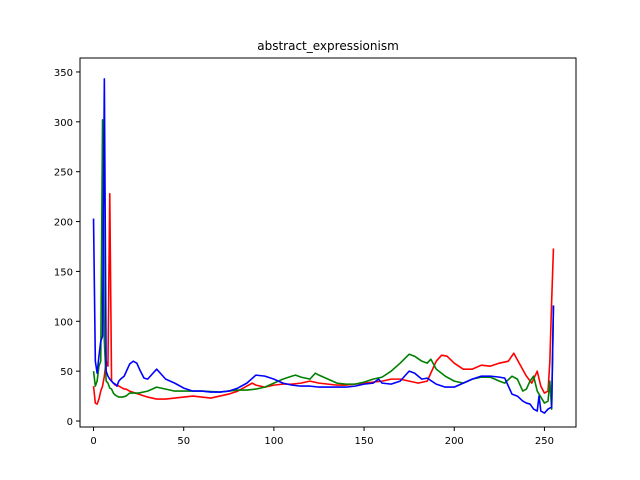  I want to click on y-tick-label: 250, so click(63, 173).